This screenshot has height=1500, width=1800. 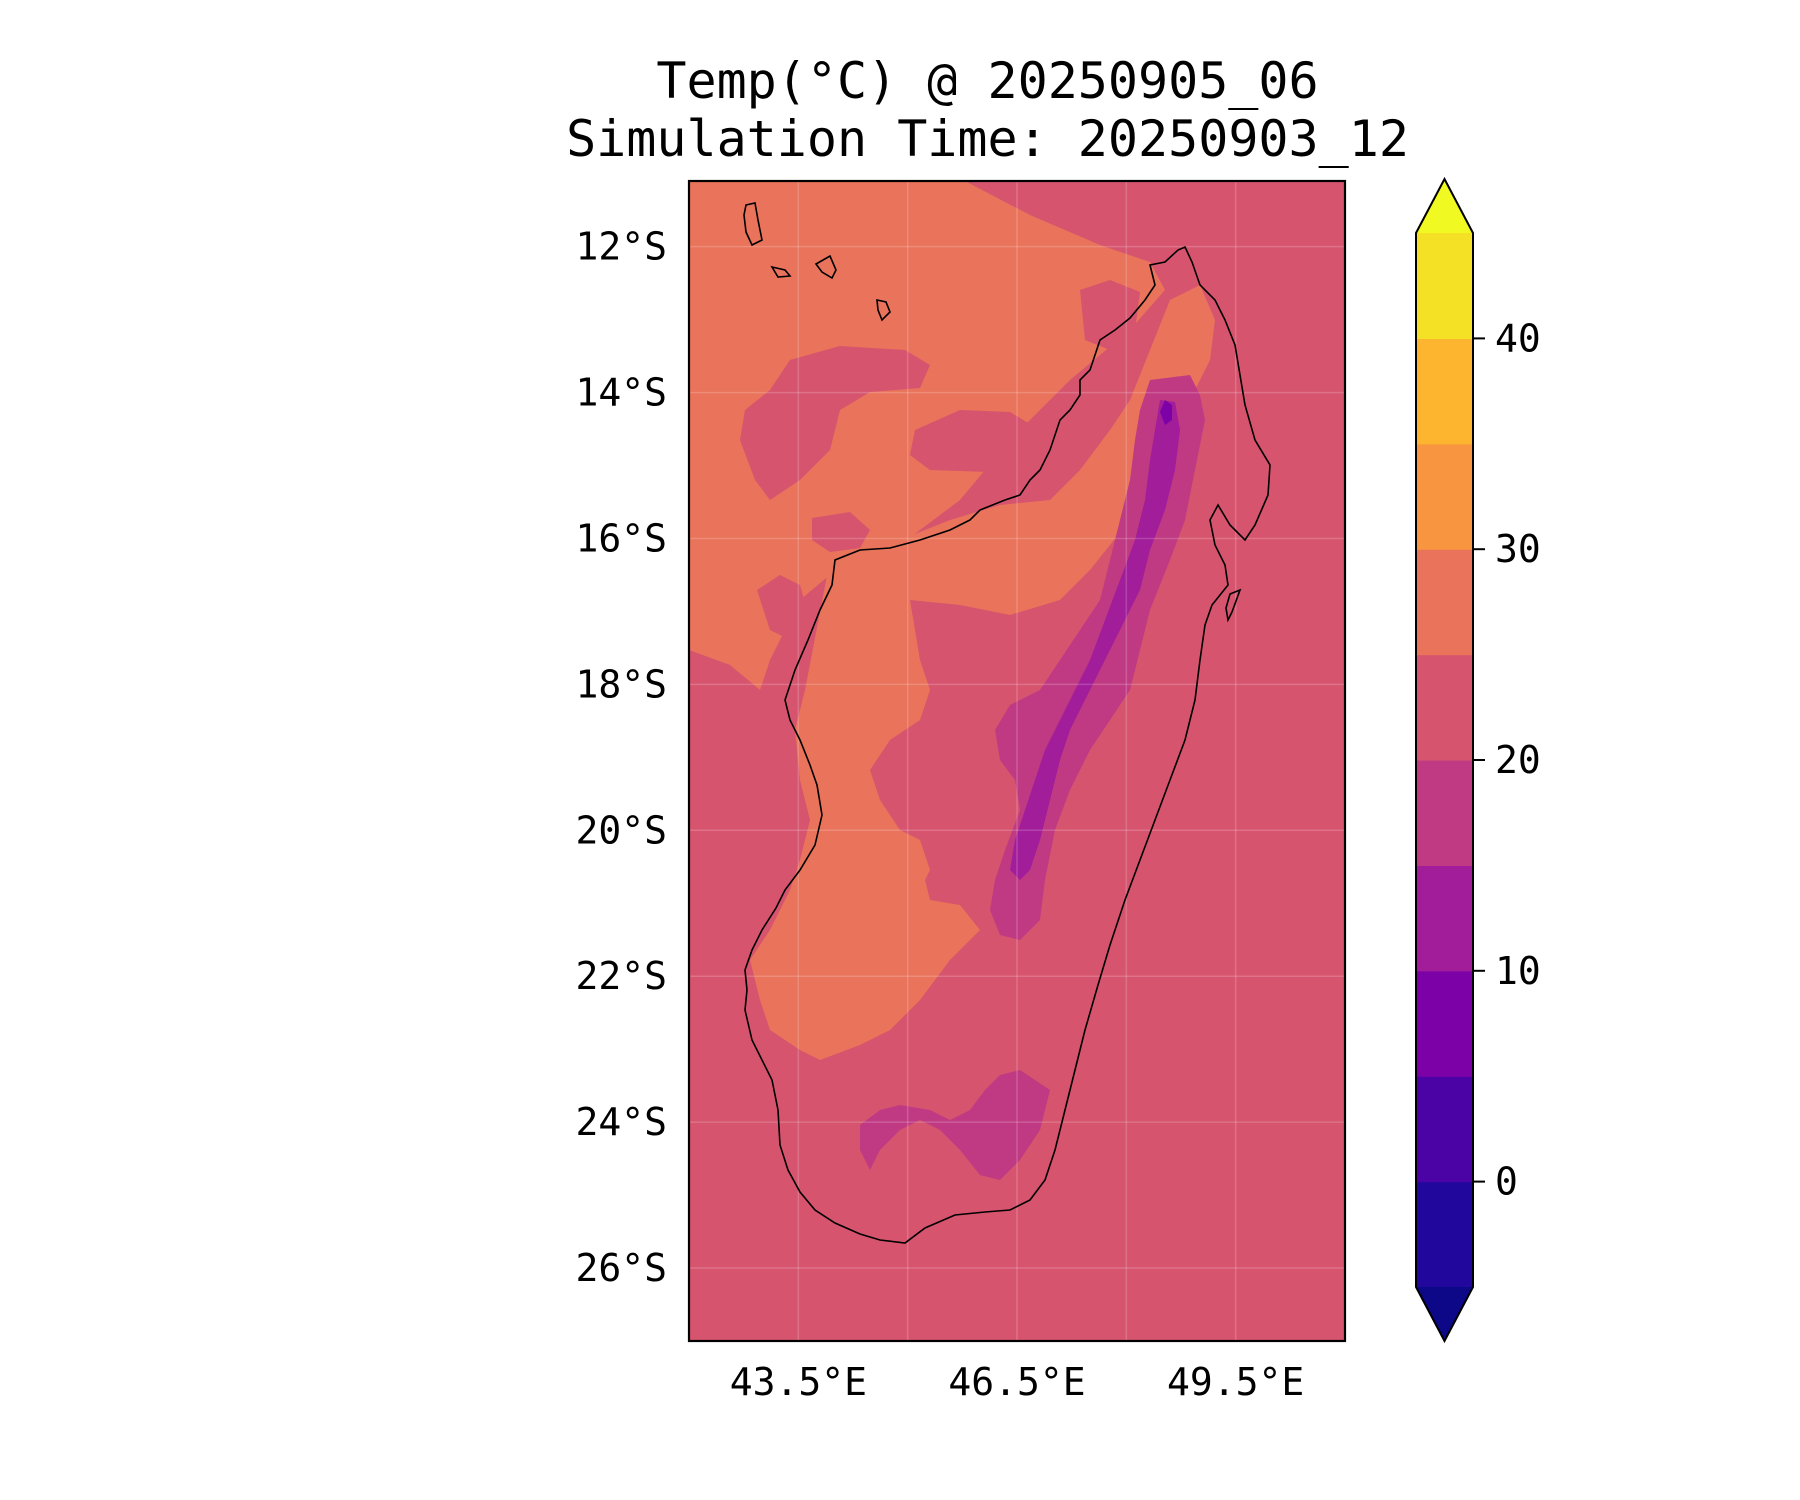 I want to click on y-tick-label: 24°S, so click(x=621, y=1122).